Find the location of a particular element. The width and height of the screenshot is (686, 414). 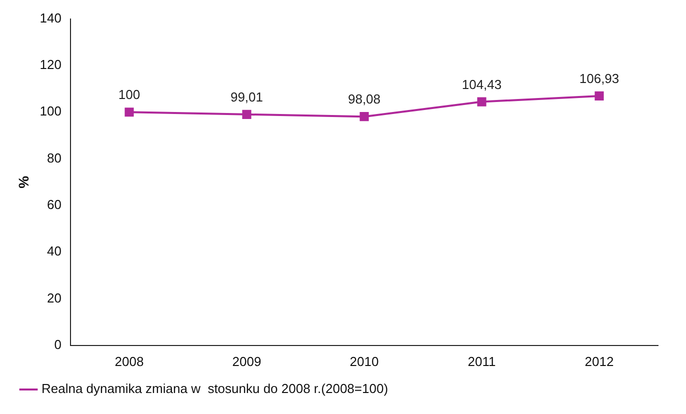

y-axis-title: % is located at coordinates (23, 181).